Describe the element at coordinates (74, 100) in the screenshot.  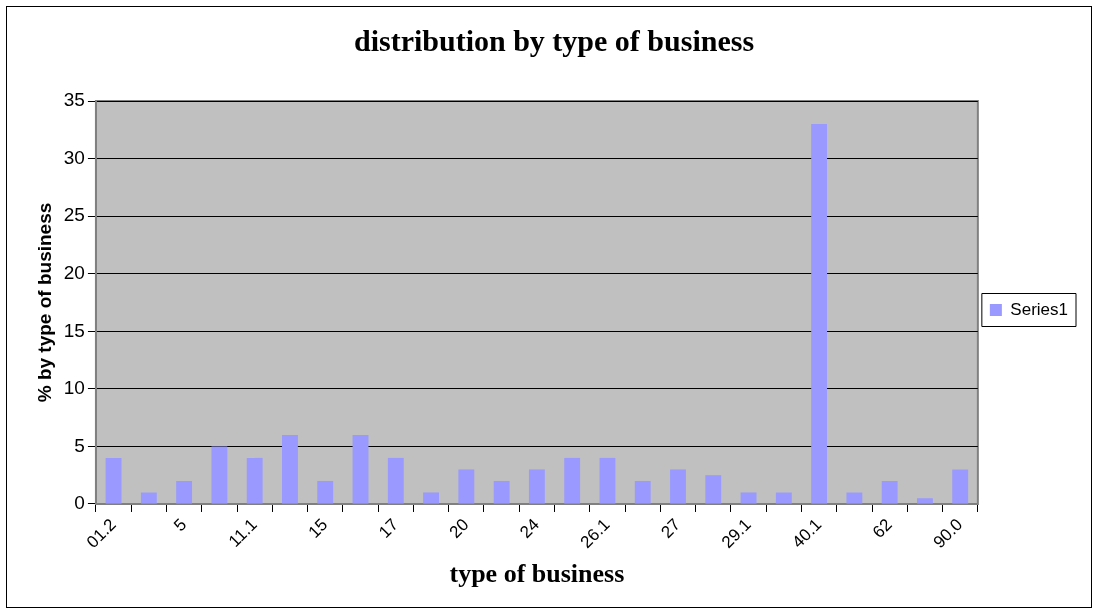
I see `y-tick-label: 35` at that location.